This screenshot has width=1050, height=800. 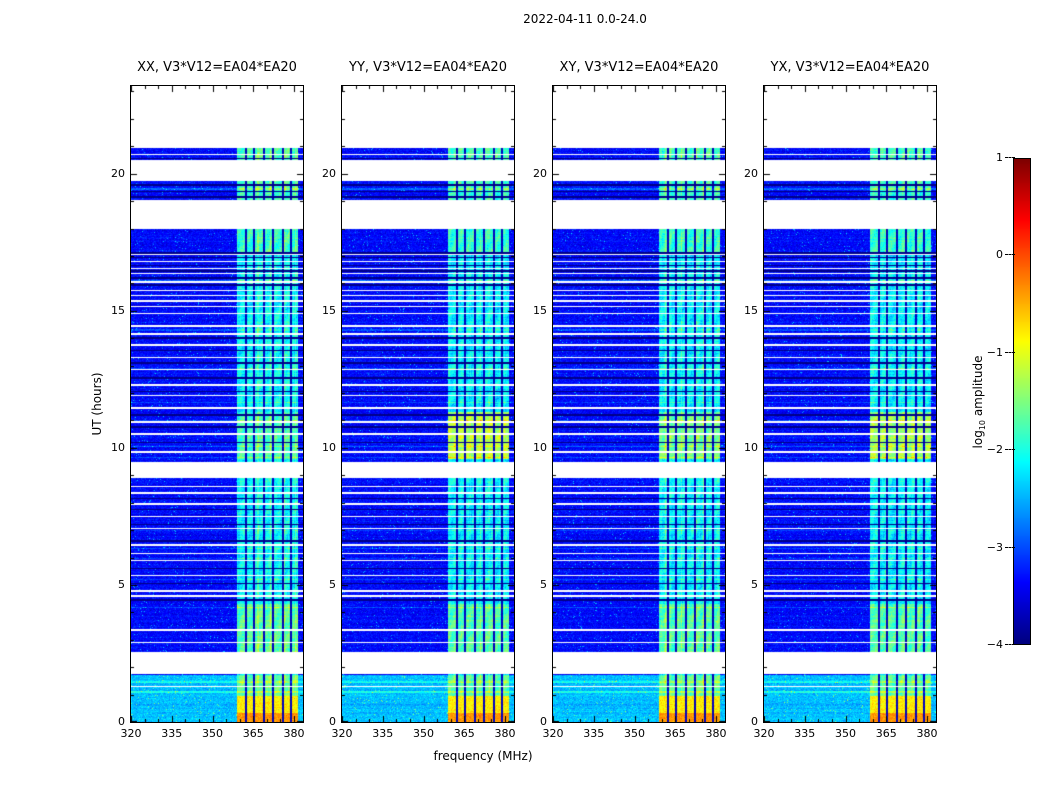 What do you see at coordinates (994, 644) in the screenshot?
I see `colorbar-tick-label: −4` at bounding box center [994, 644].